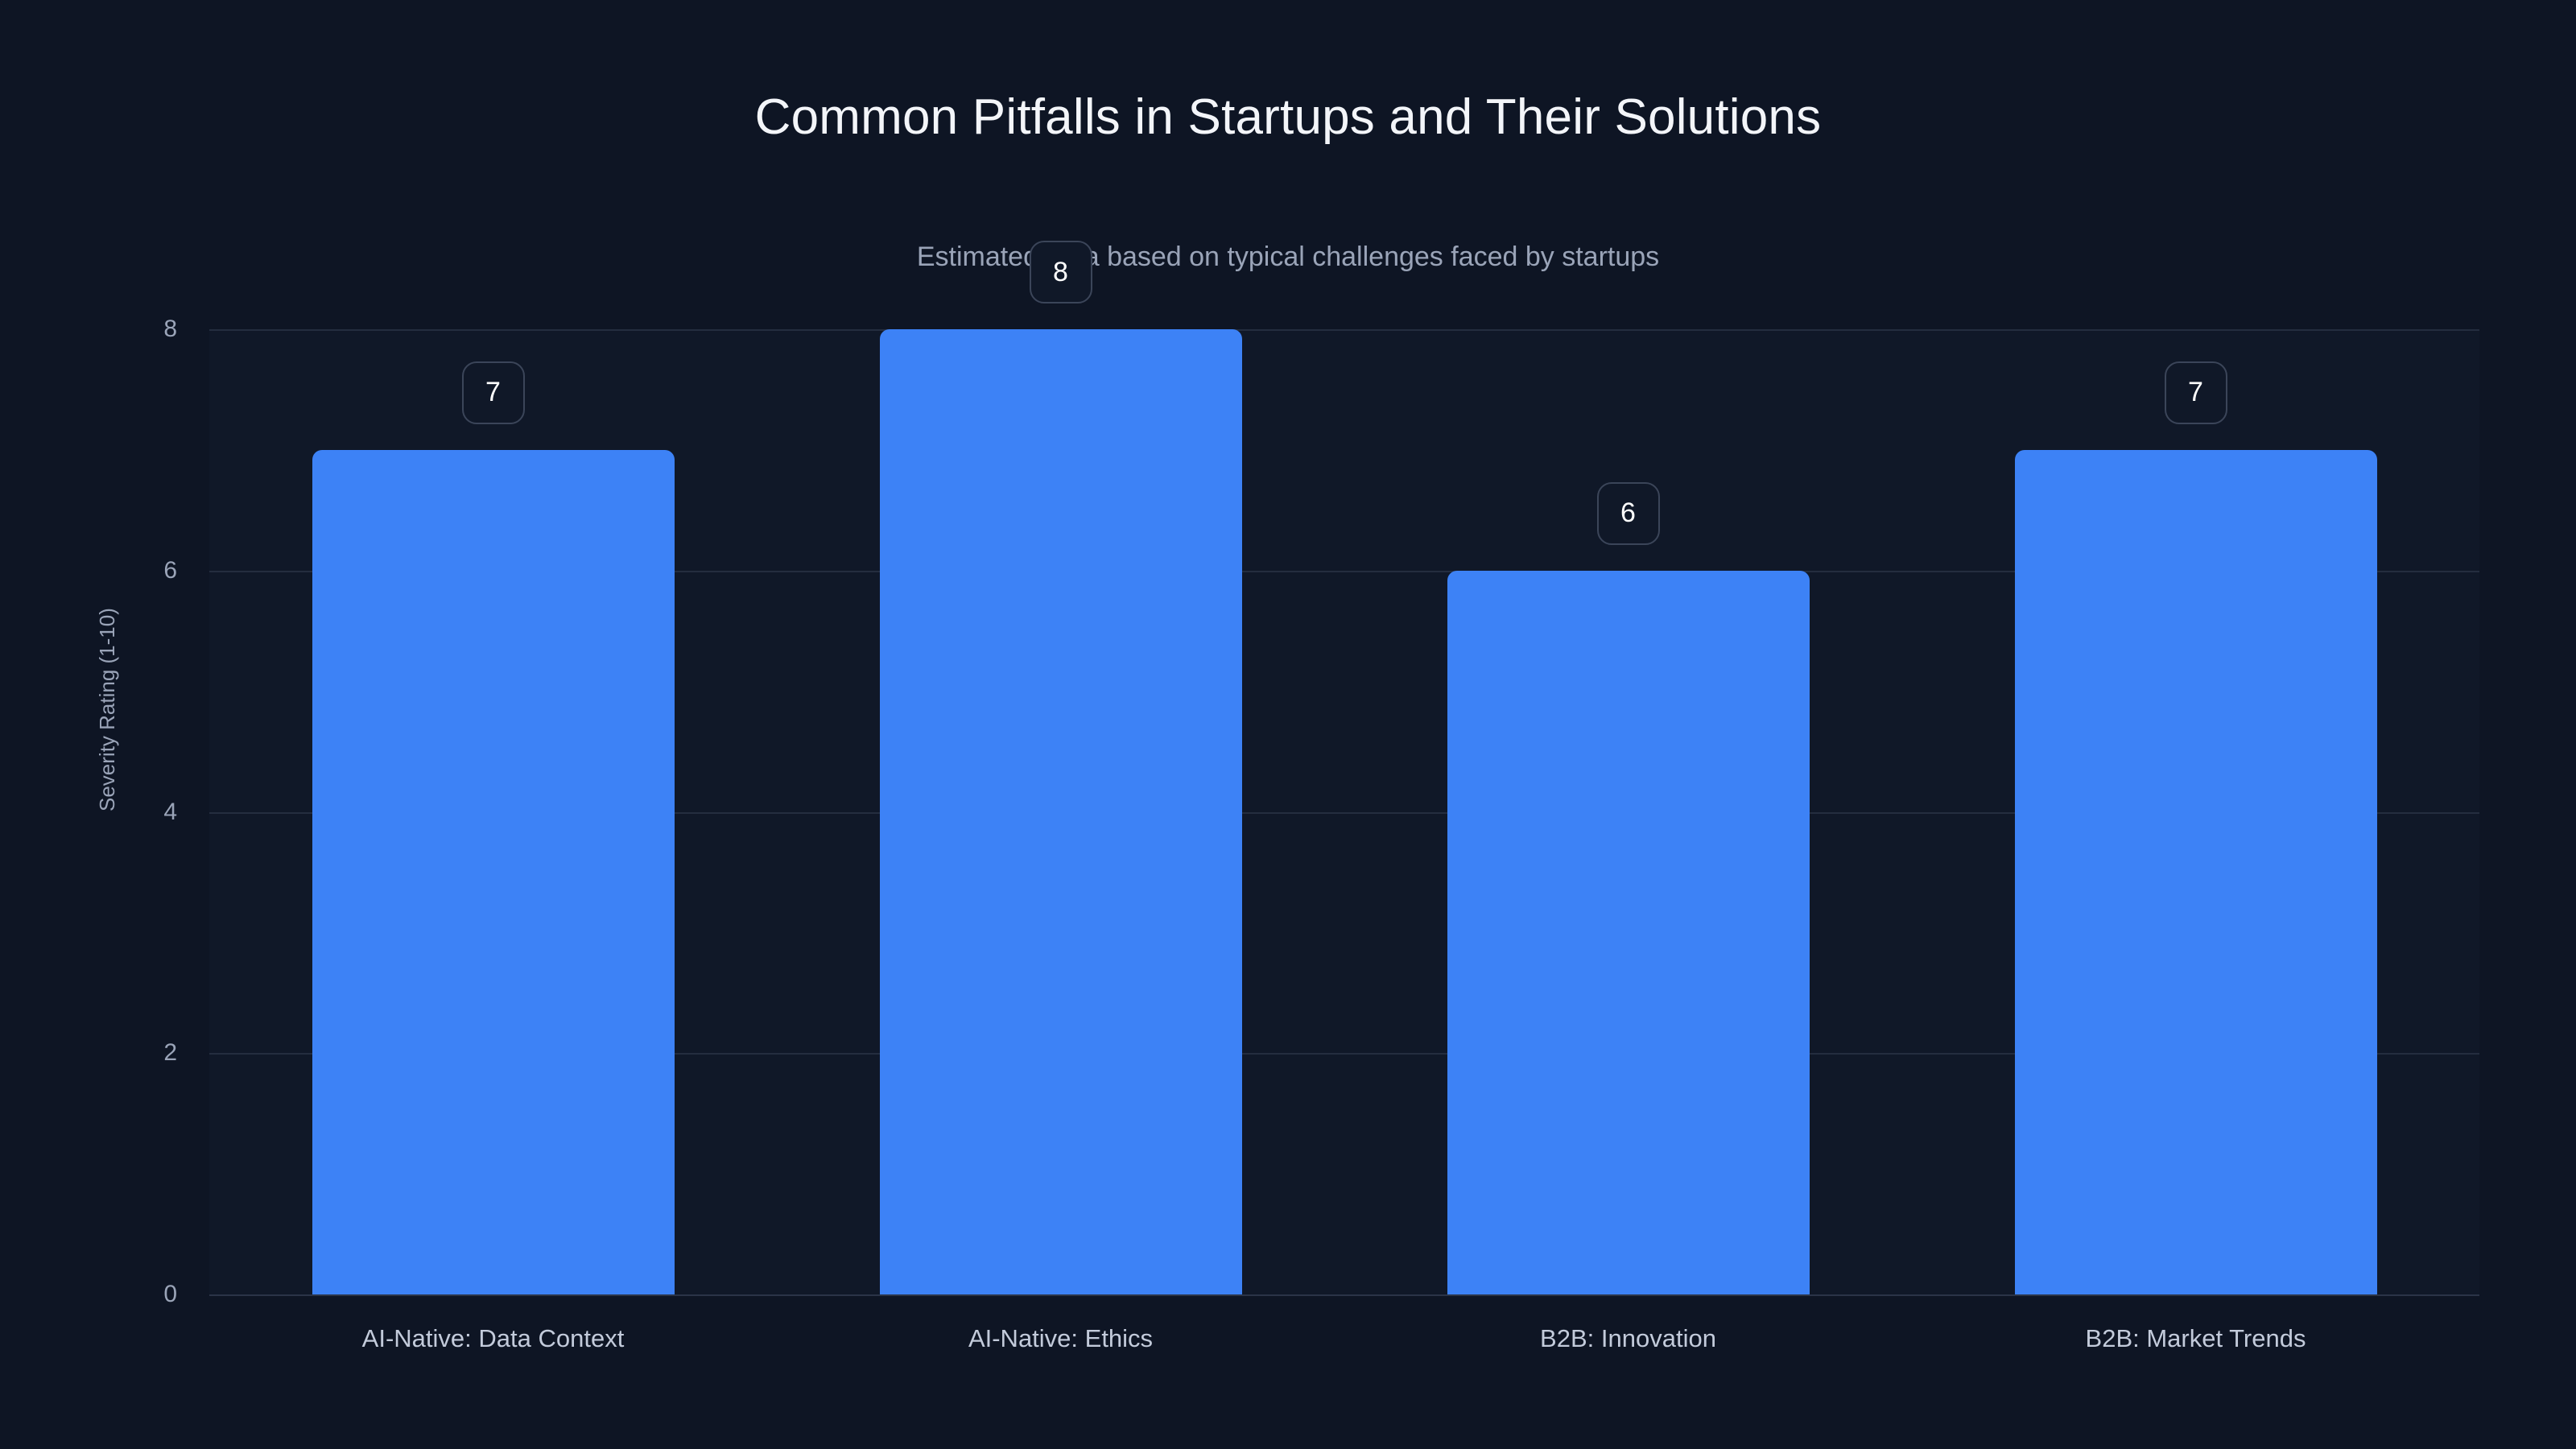  I want to click on y-axis-tick-label: 2, so click(170, 1053).